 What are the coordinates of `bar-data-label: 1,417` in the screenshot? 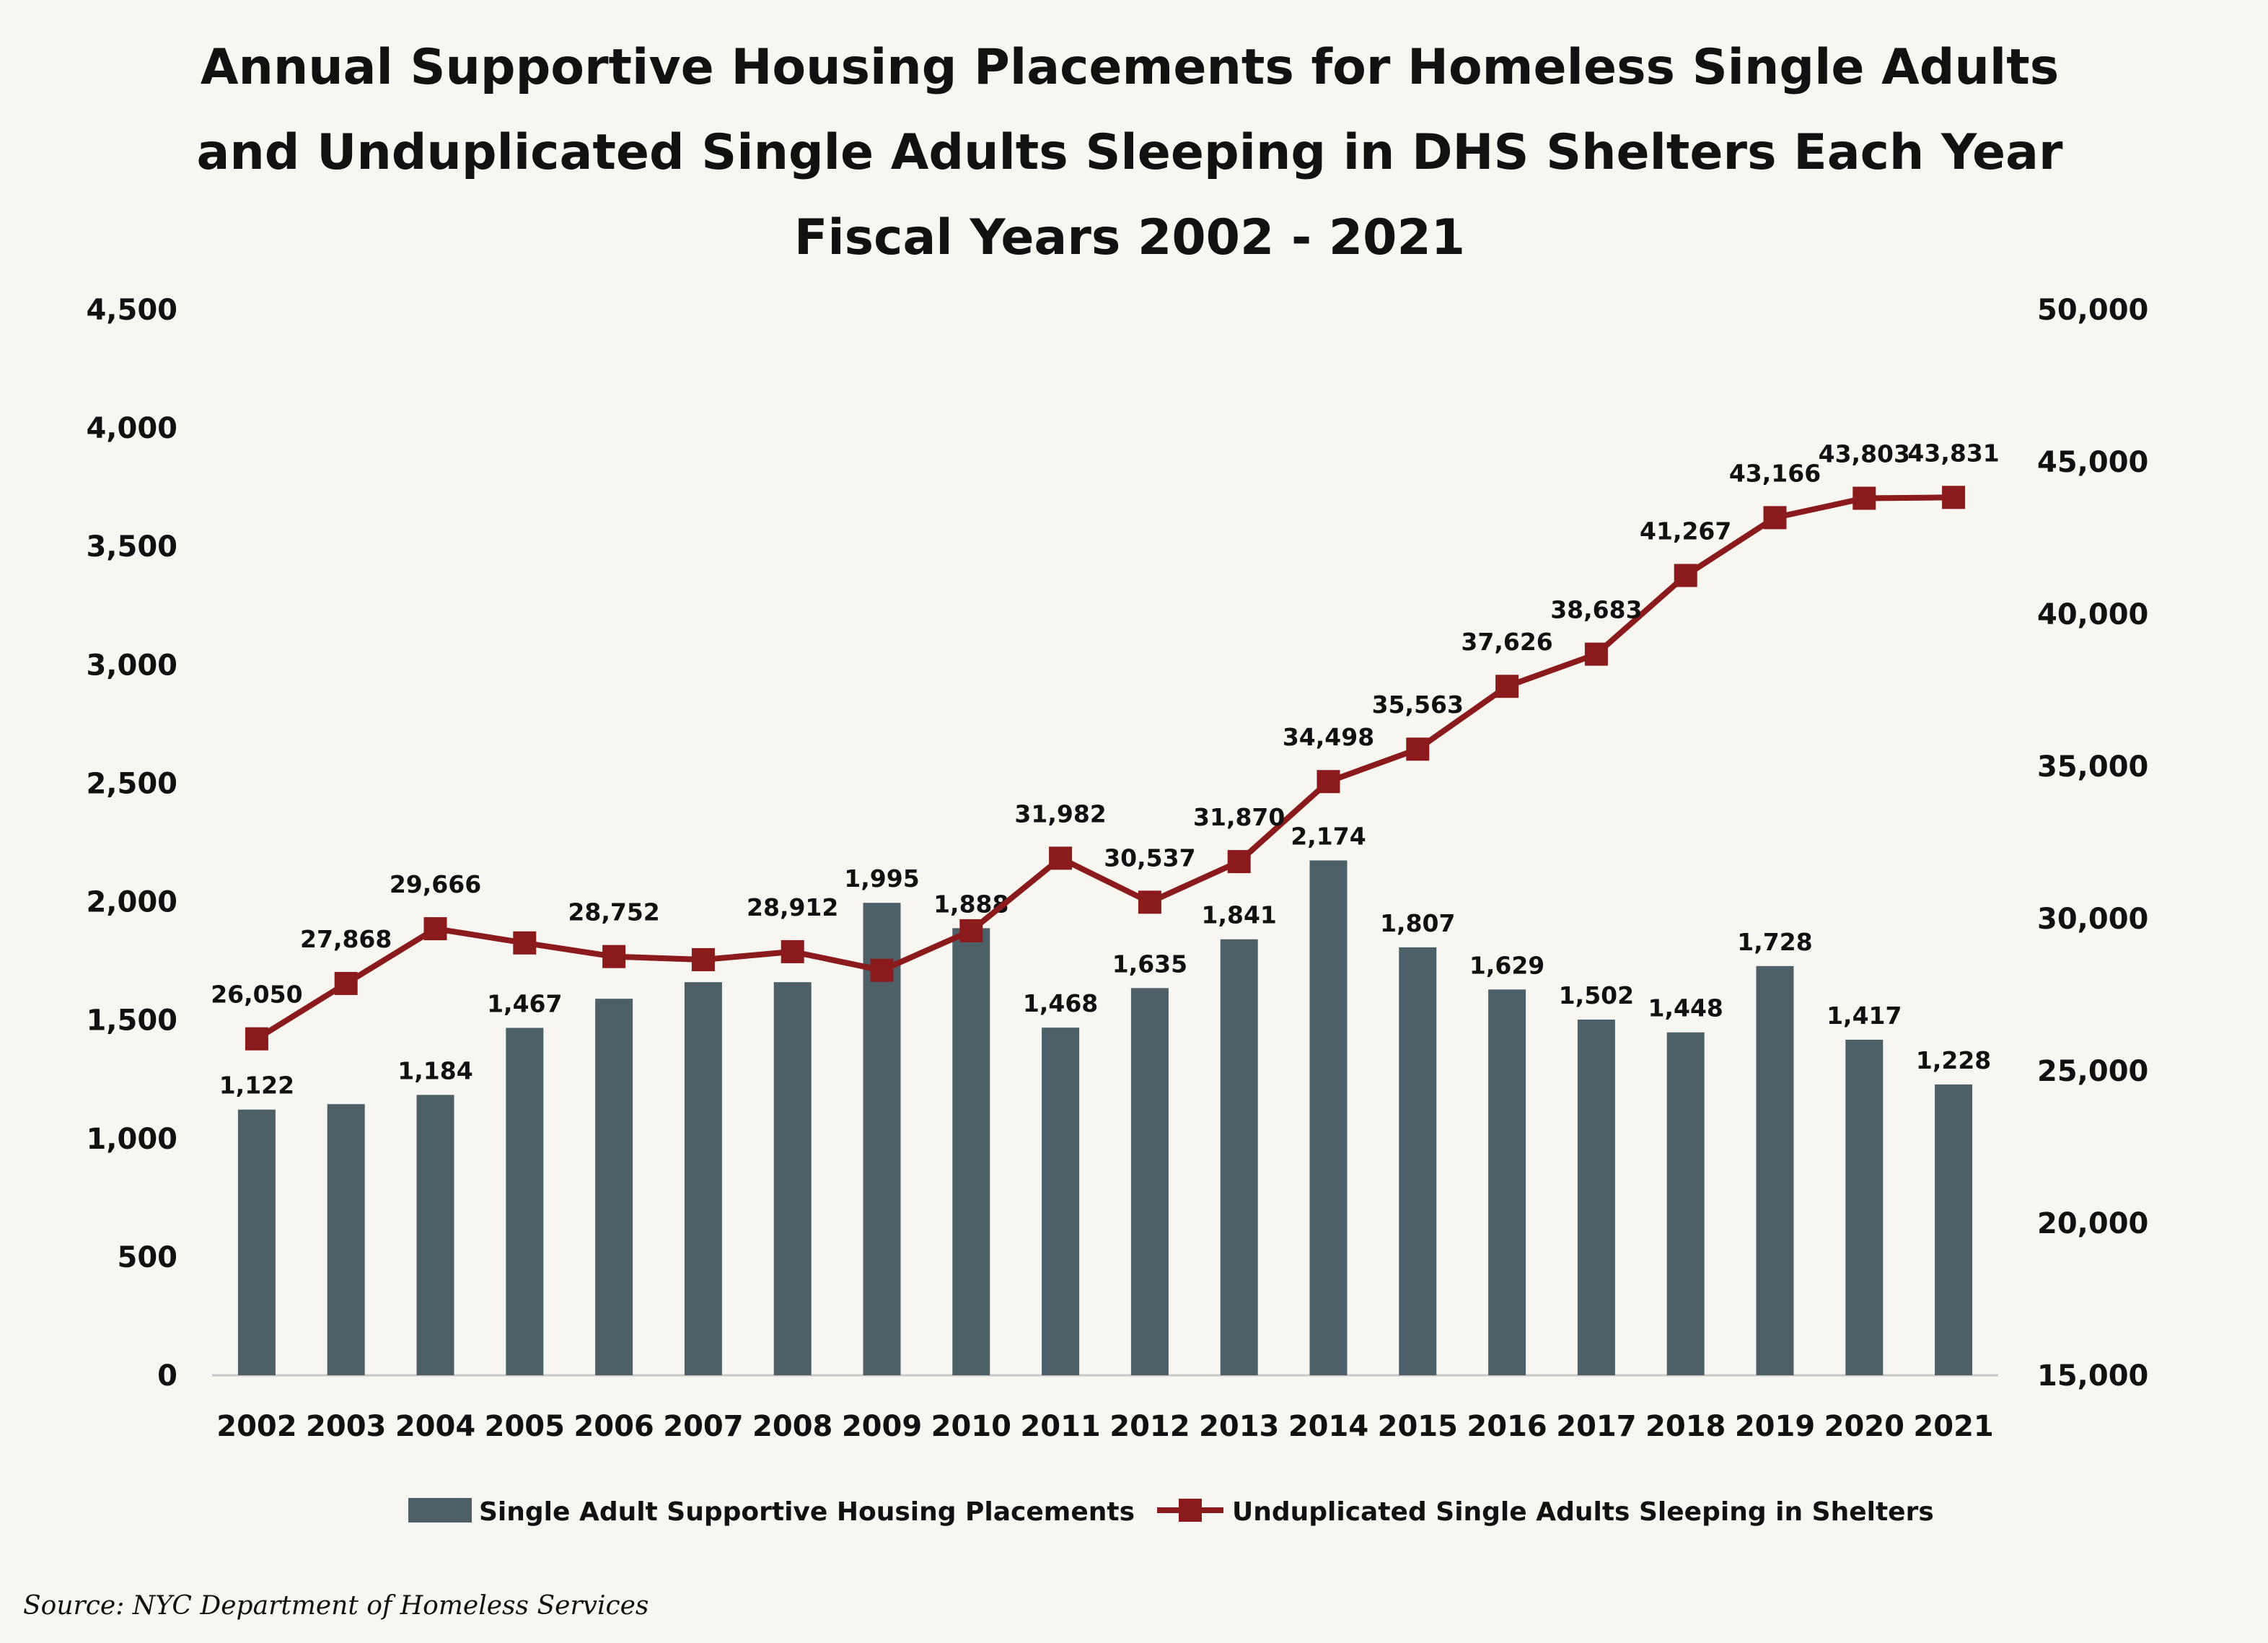 It's located at (1865, 1016).